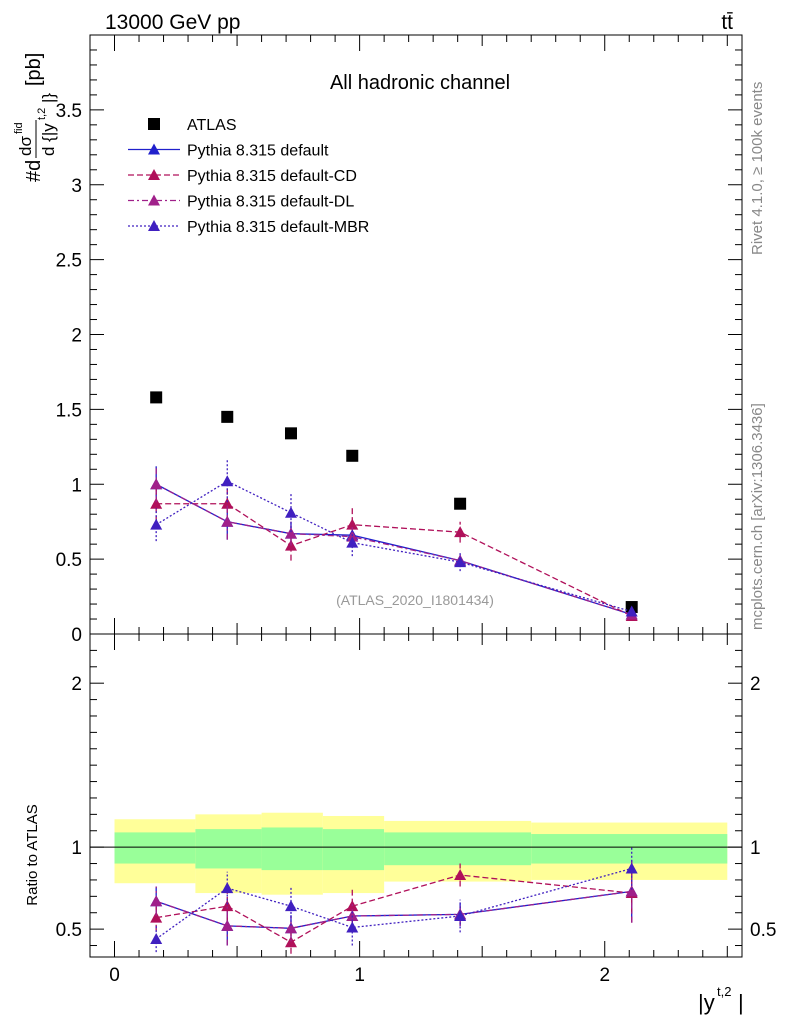 This screenshot has height=1024, width=786. What do you see at coordinates (270, 202) in the screenshot?
I see `legend-label: Pythia 8.315 default-DL` at bounding box center [270, 202].